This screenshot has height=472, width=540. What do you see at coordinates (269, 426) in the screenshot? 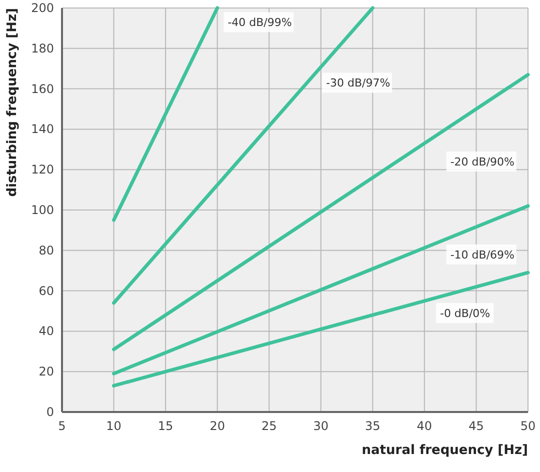
I see `x-tick-label: 25` at bounding box center [269, 426].